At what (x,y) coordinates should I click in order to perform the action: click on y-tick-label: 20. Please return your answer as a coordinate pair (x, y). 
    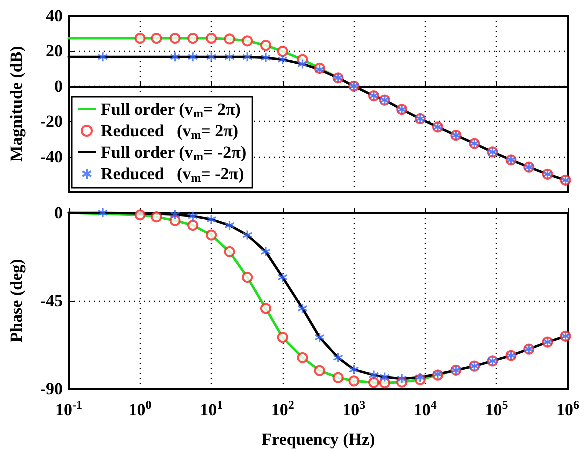
    Looking at the image, I should click on (54, 51).